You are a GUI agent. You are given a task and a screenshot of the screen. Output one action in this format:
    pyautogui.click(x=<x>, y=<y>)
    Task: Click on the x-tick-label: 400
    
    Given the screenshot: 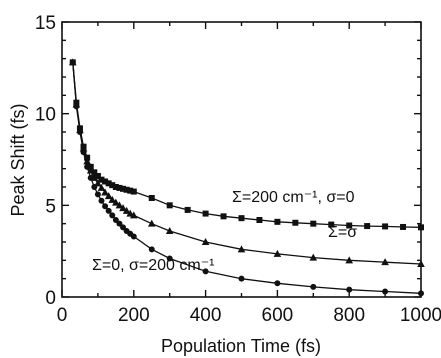 What is the action you would take?
    pyautogui.click(x=206, y=315)
    